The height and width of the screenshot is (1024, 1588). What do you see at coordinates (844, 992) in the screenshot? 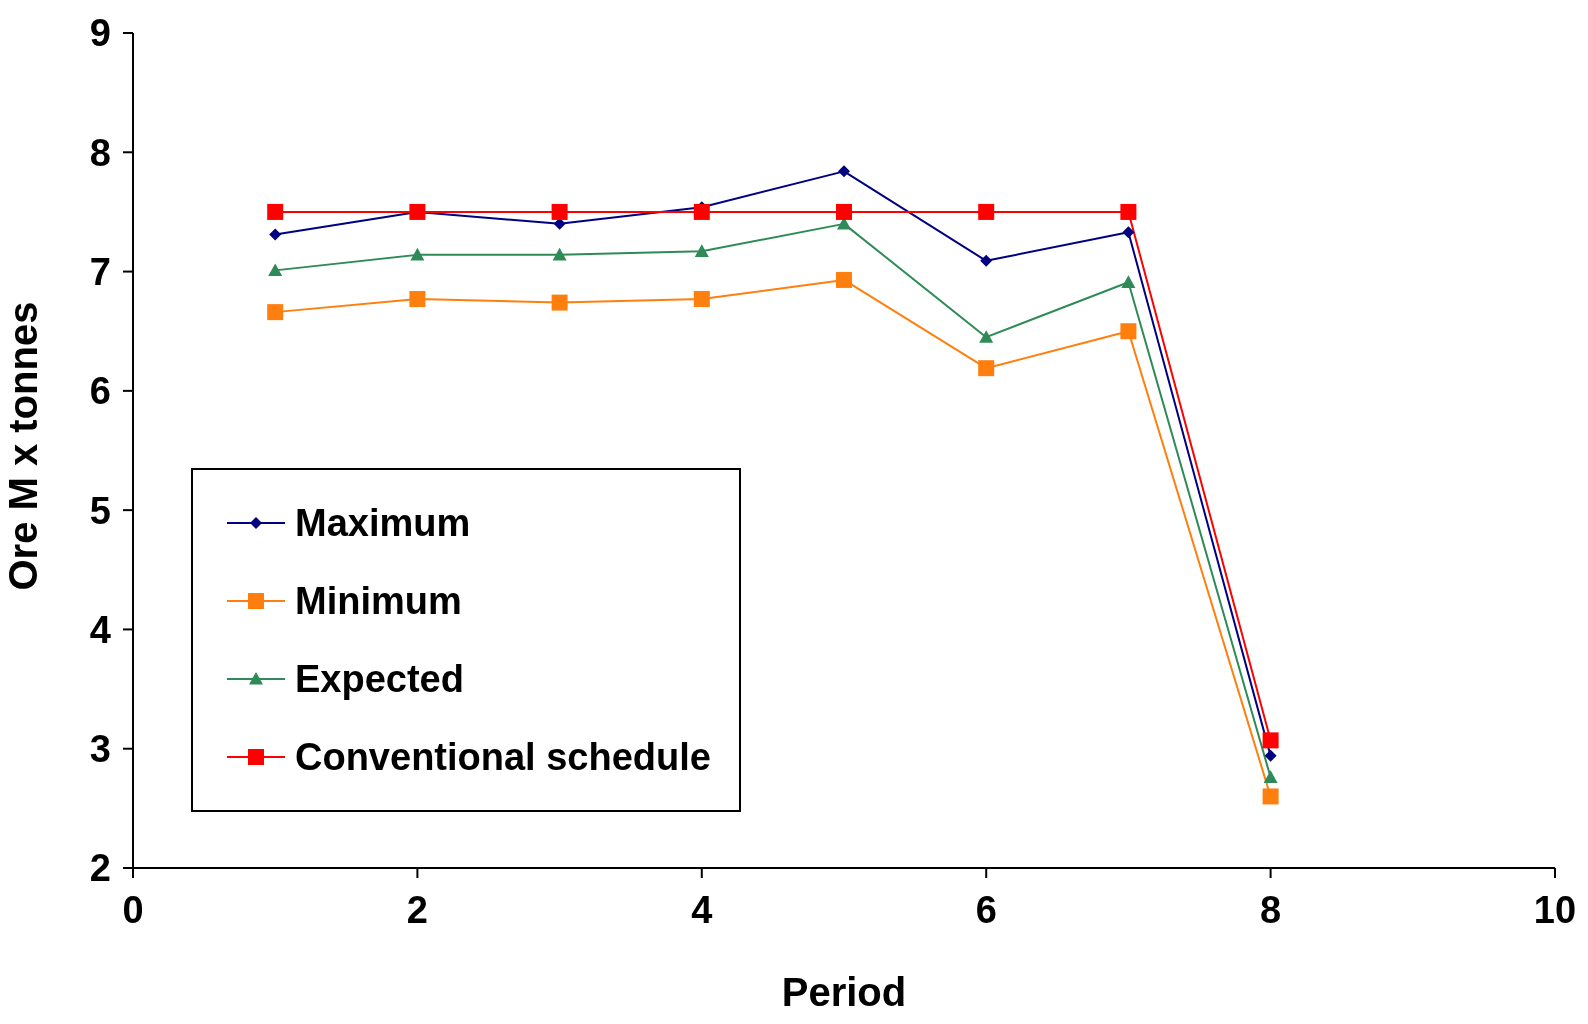
I see `x-axis-title: Period` at bounding box center [844, 992].